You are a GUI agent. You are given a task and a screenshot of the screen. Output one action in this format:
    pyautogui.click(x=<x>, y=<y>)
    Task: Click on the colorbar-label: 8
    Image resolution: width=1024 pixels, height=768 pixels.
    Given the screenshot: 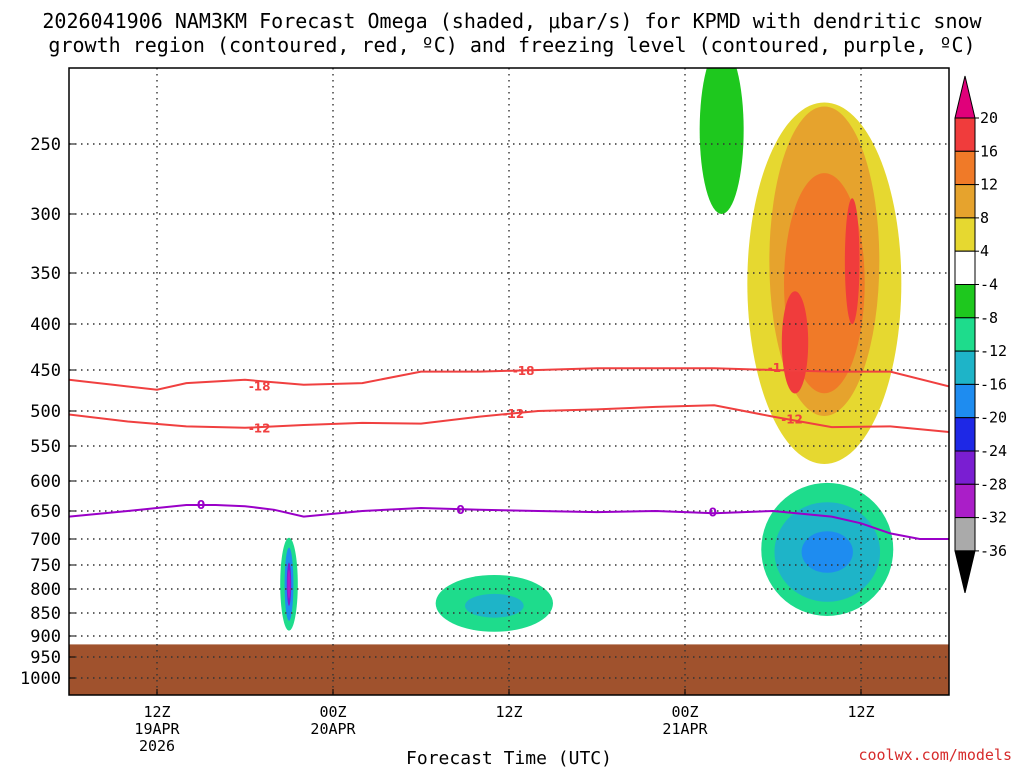 What is the action you would take?
    pyautogui.click(x=984, y=218)
    